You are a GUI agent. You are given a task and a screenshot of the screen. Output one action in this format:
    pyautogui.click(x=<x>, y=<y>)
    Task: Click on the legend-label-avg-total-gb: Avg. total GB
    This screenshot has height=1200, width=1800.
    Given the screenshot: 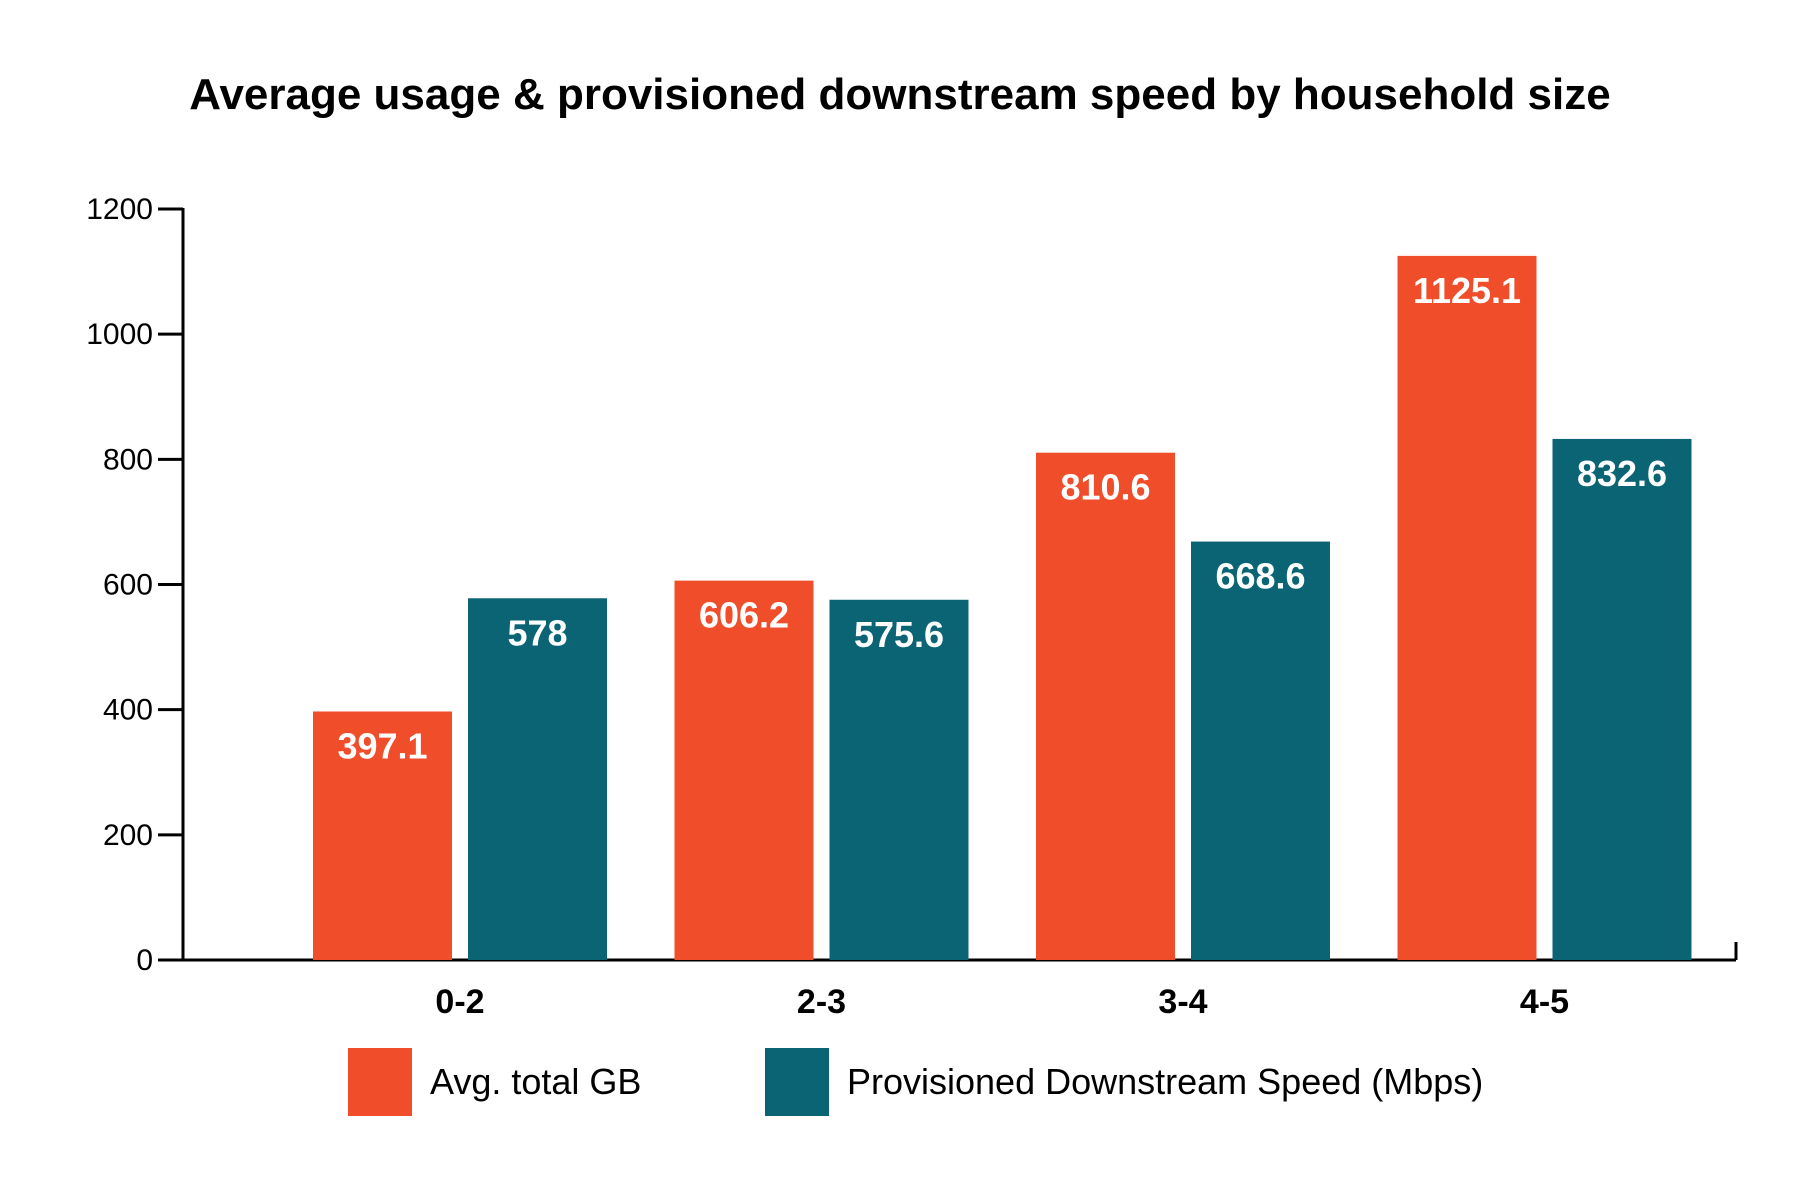 What is the action you would take?
    pyautogui.click(x=536, y=1081)
    